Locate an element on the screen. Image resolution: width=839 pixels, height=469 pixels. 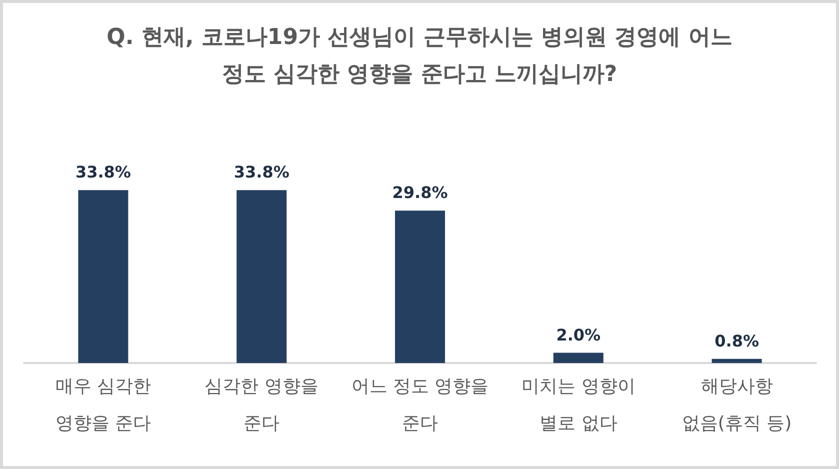
x-tick-label: 어느 정도 영향을 준다 is located at coordinates (420, 405).